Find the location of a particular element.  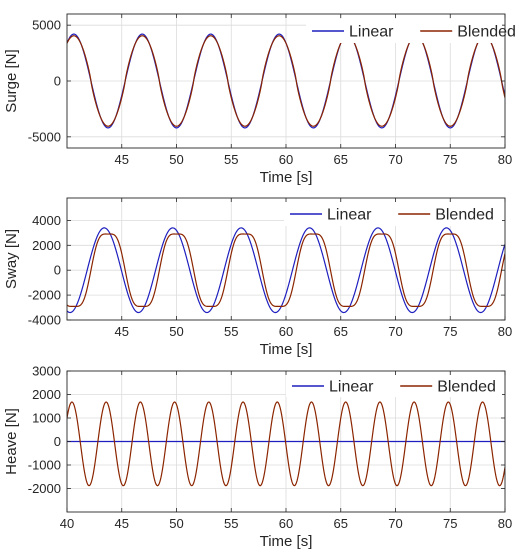

y-tick-label: -1000 is located at coordinates (44, 465).